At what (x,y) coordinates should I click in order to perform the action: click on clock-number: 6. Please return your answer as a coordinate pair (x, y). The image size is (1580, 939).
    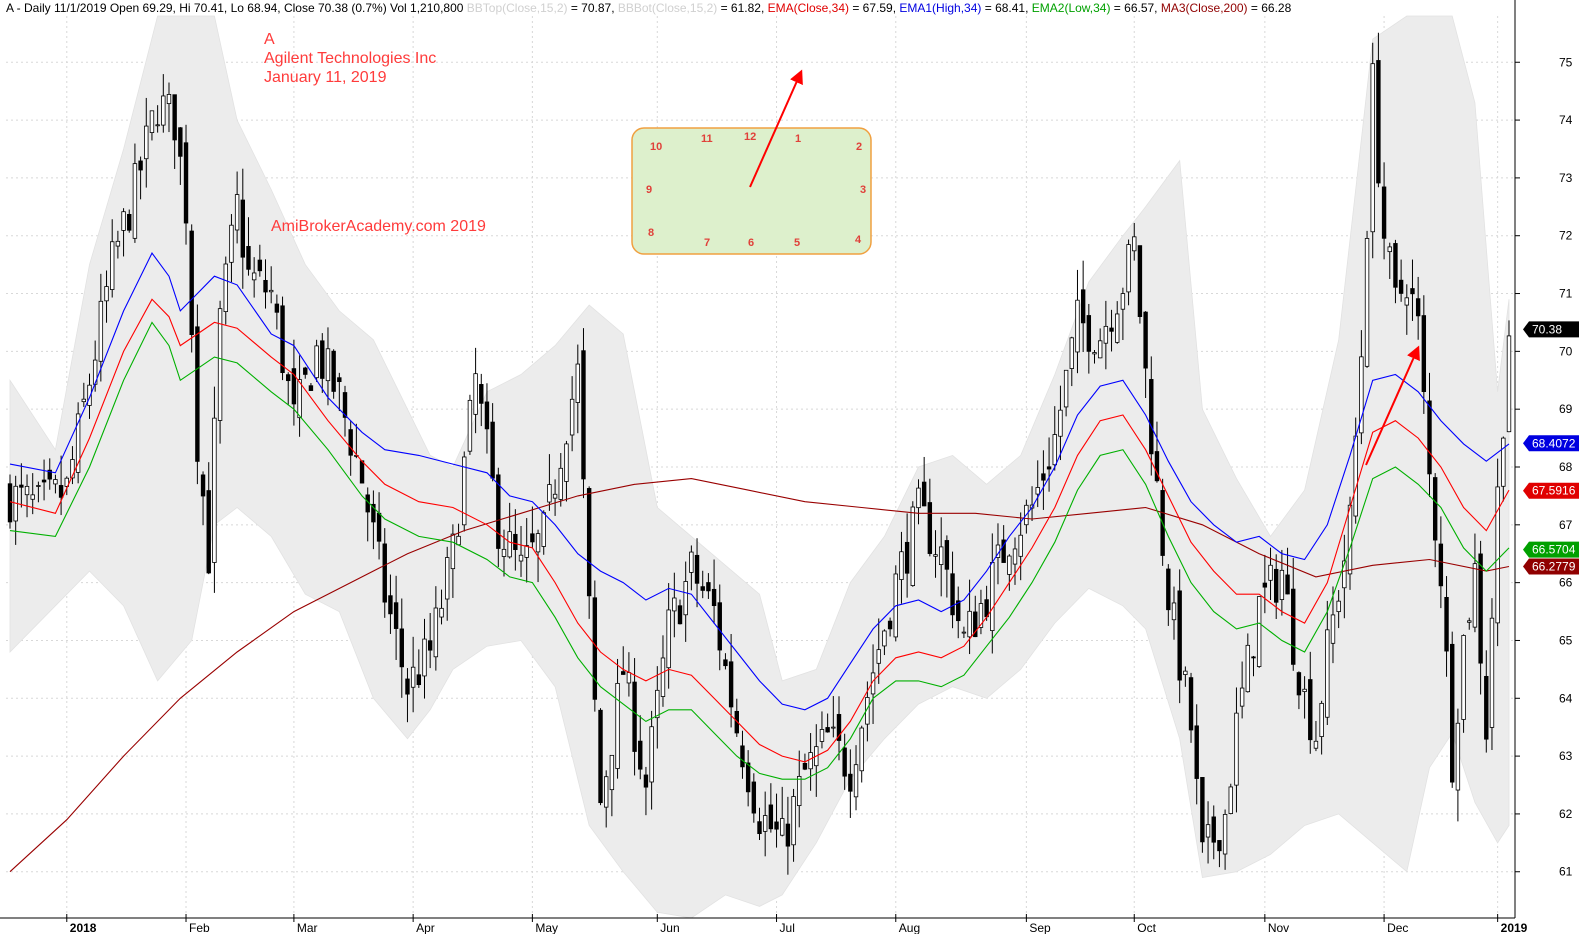
    Looking at the image, I should click on (751, 243).